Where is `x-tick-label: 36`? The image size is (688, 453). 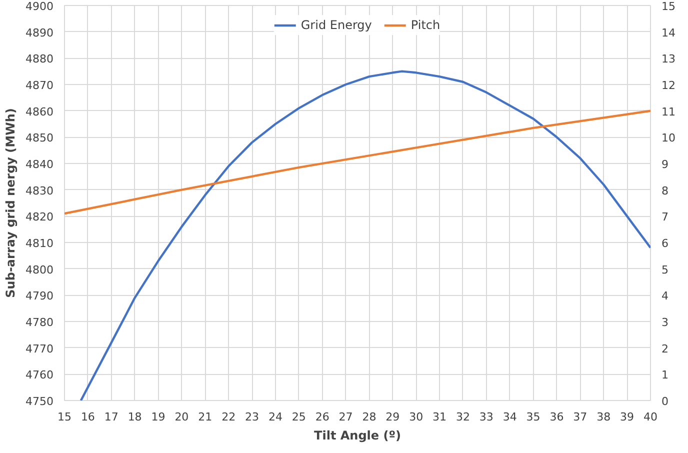
x-tick-label: 36 is located at coordinates (557, 417).